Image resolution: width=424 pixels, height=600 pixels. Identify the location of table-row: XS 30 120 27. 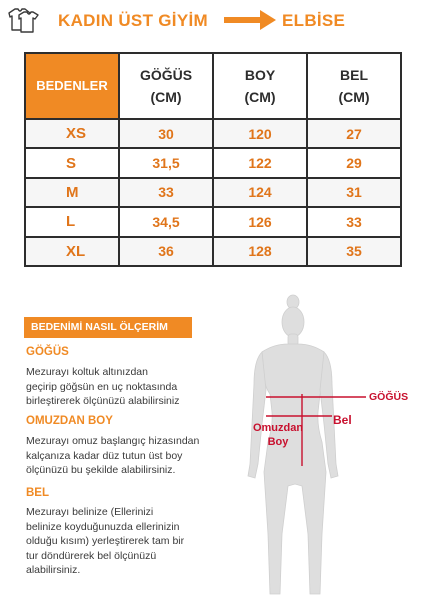
(213, 133).